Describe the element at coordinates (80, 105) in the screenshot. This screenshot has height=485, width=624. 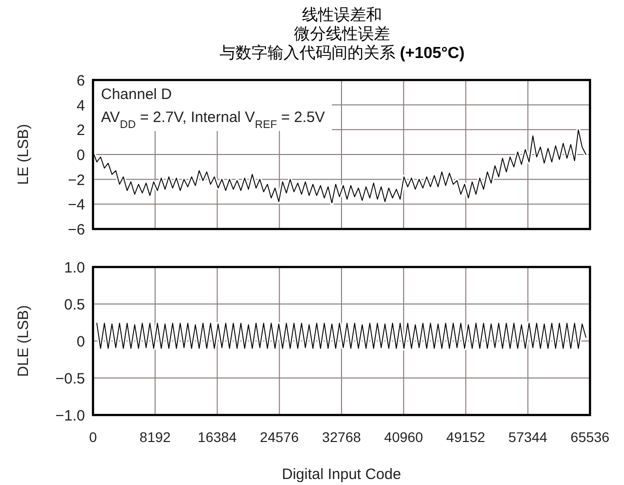
I see `y-tick-label: 4` at that location.